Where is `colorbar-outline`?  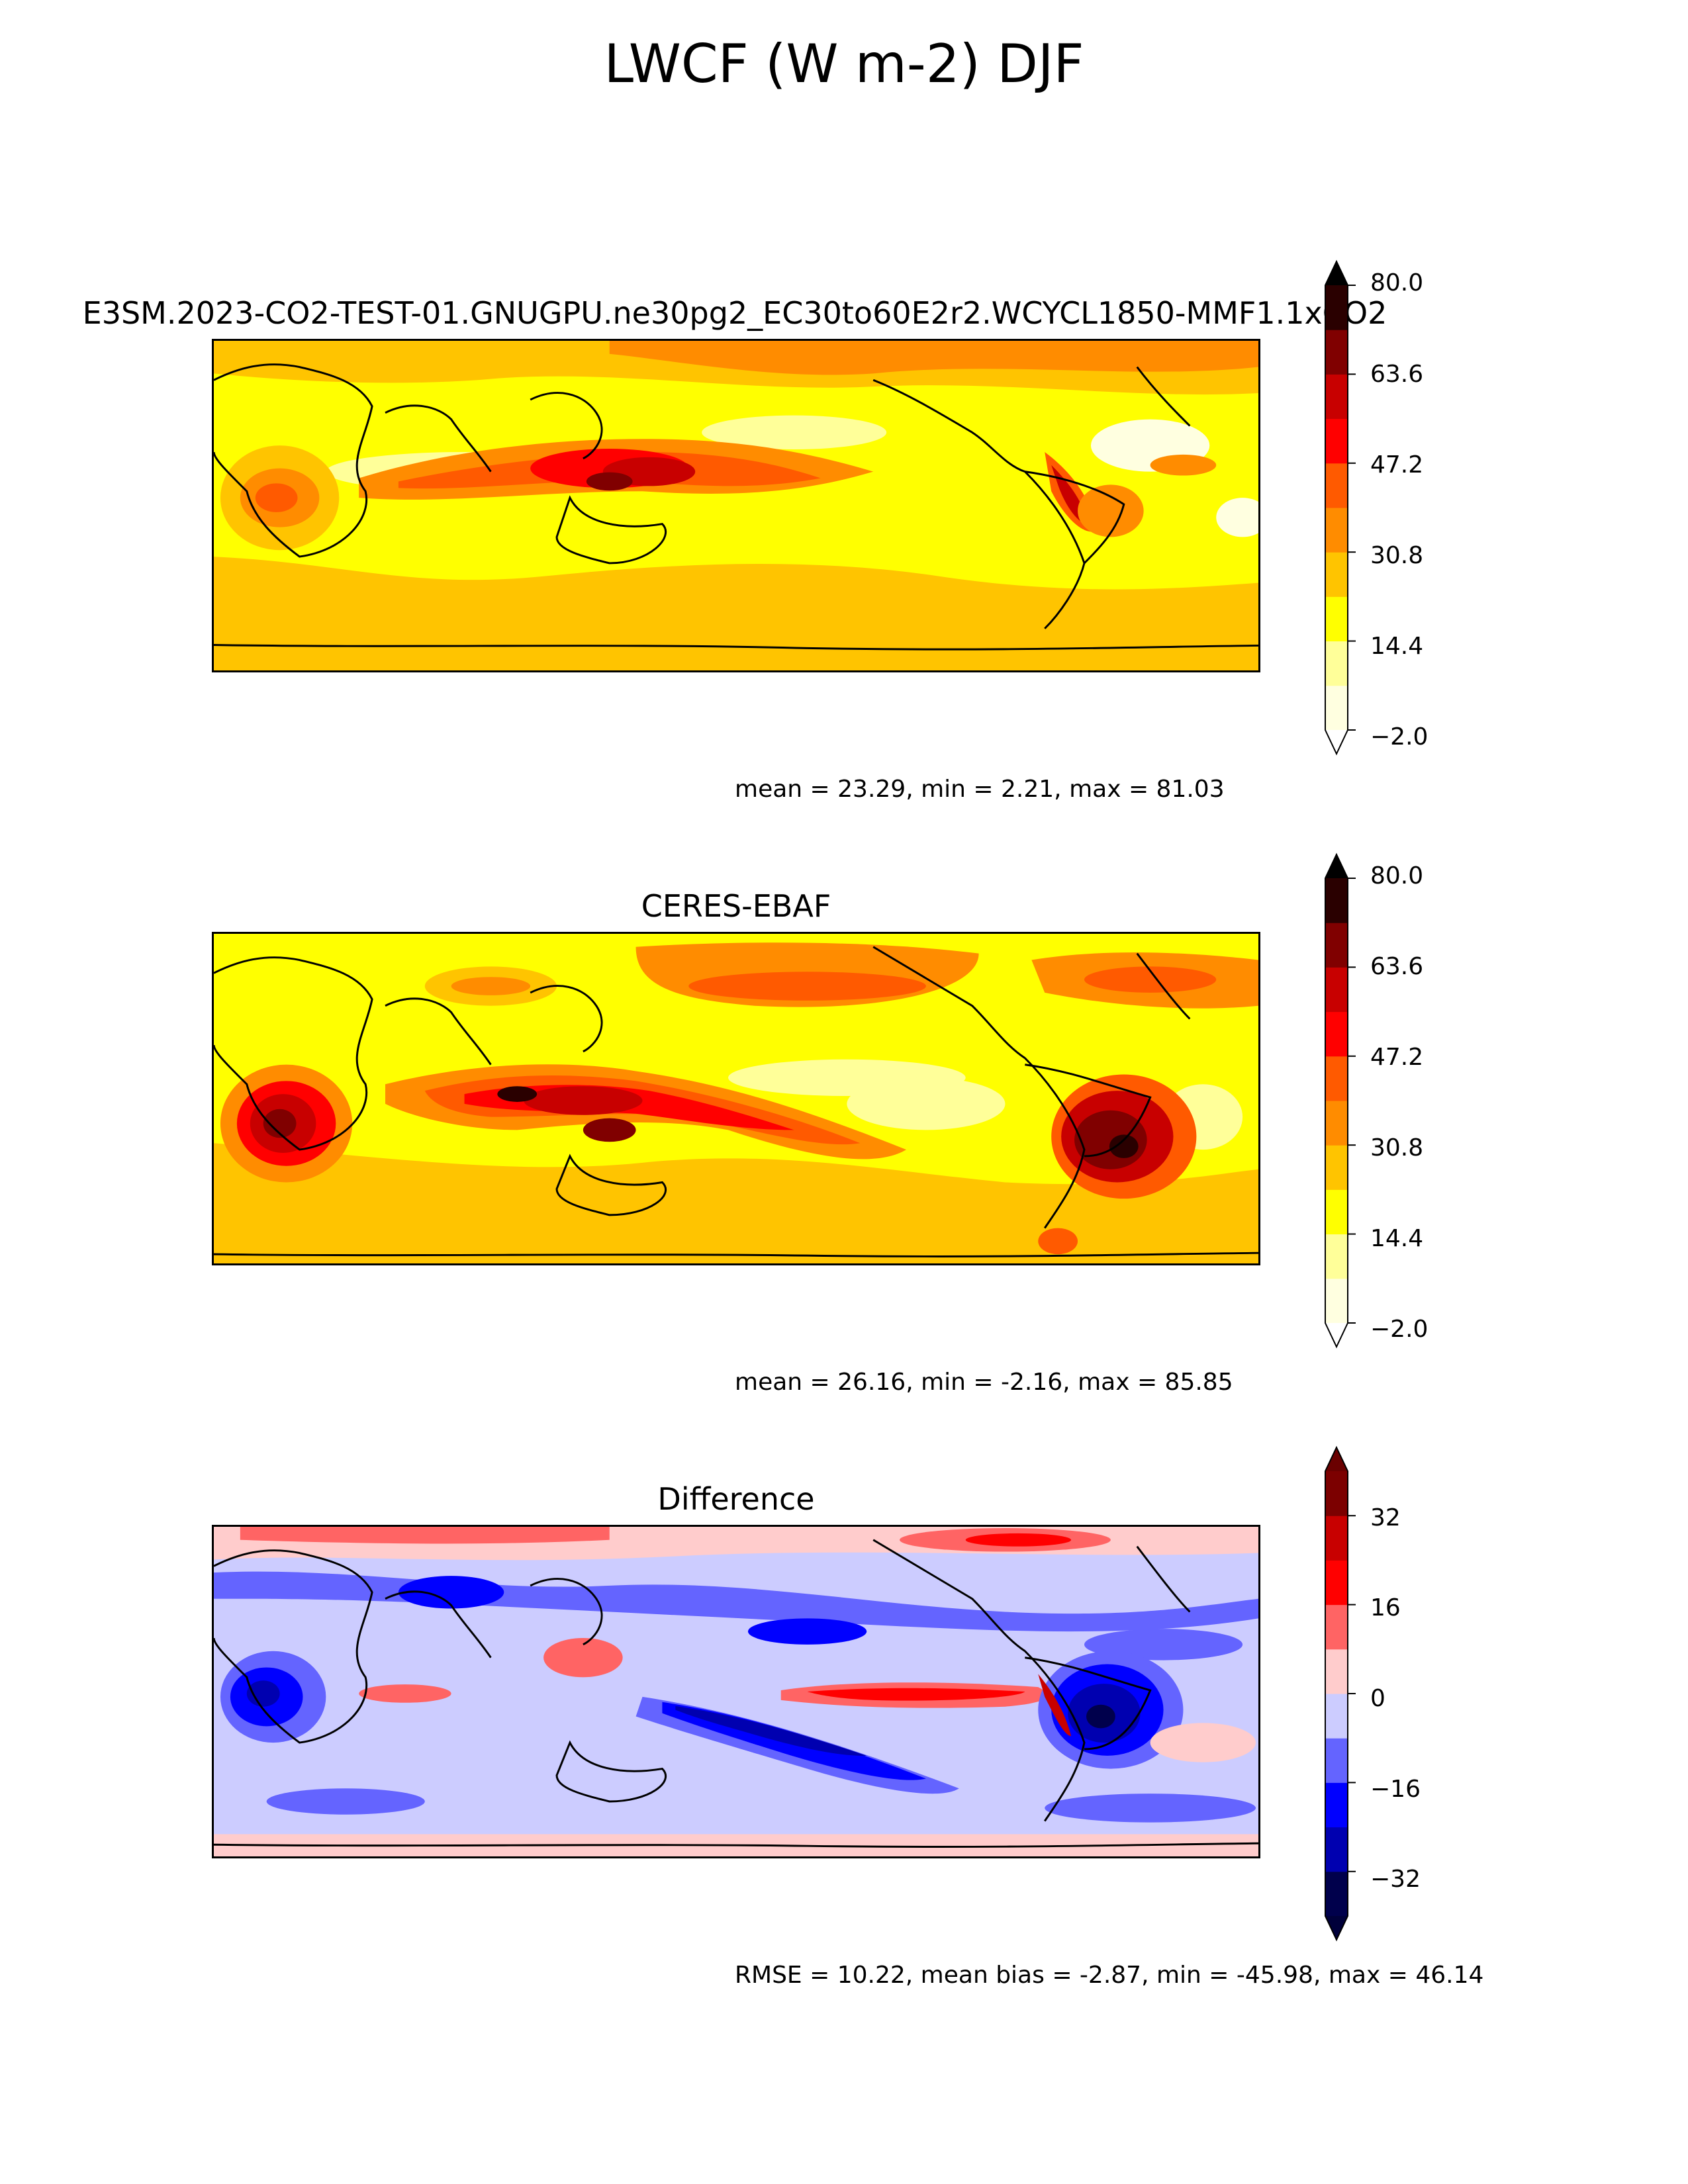 colorbar-outline is located at coordinates (1336, 1693).